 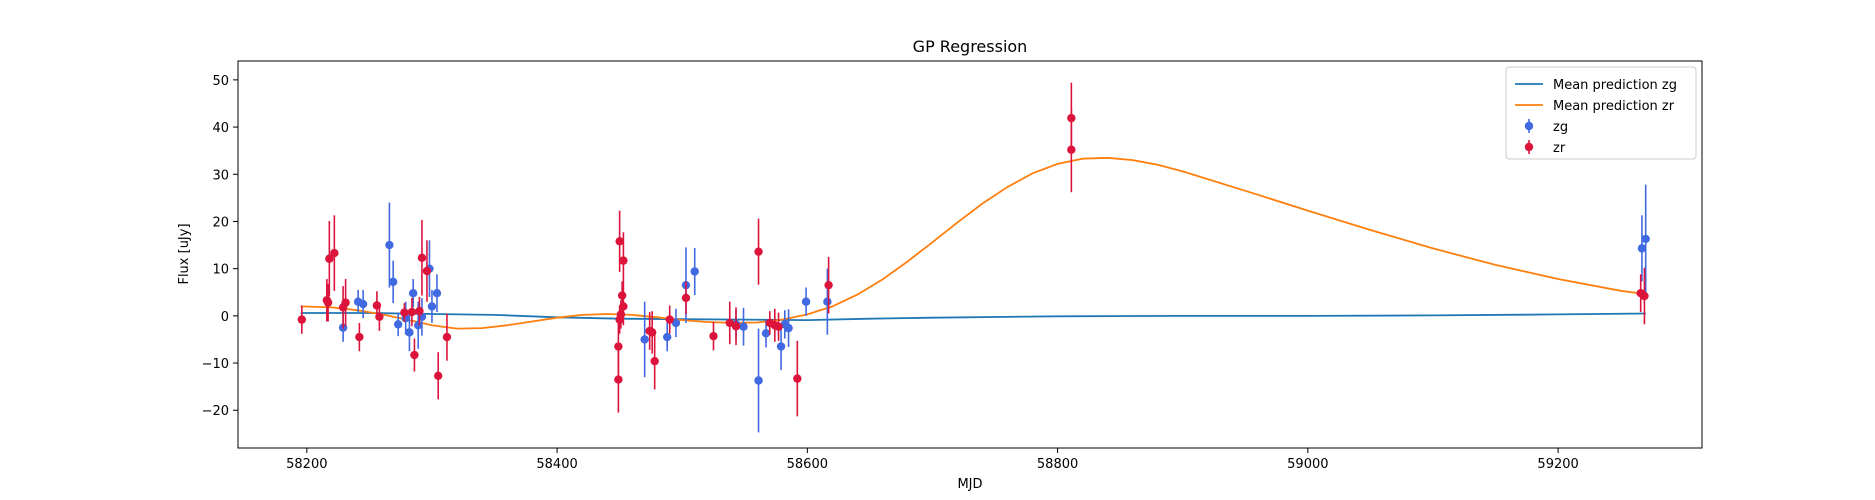 I want to click on x-axis-label: MJD, so click(x=969, y=484).